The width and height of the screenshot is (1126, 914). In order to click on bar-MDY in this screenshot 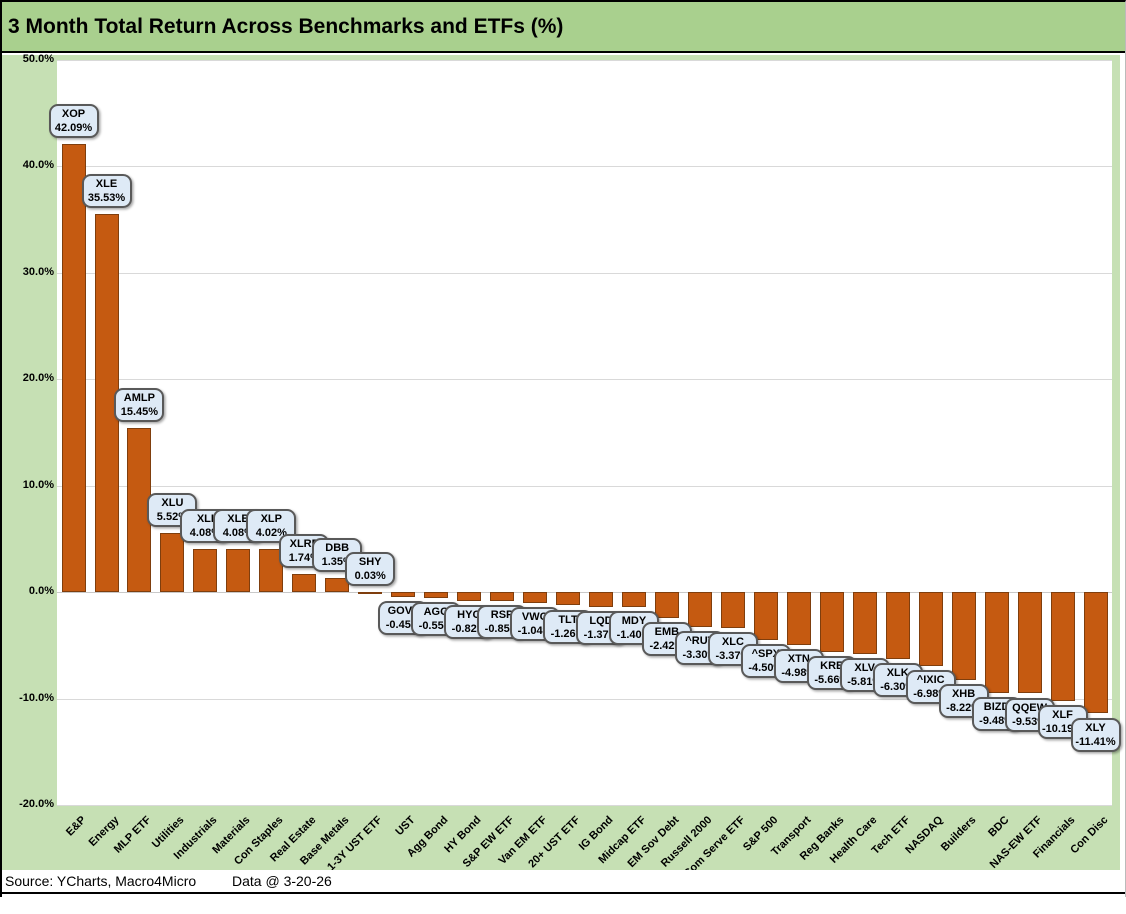, I will do `click(634, 599)`.